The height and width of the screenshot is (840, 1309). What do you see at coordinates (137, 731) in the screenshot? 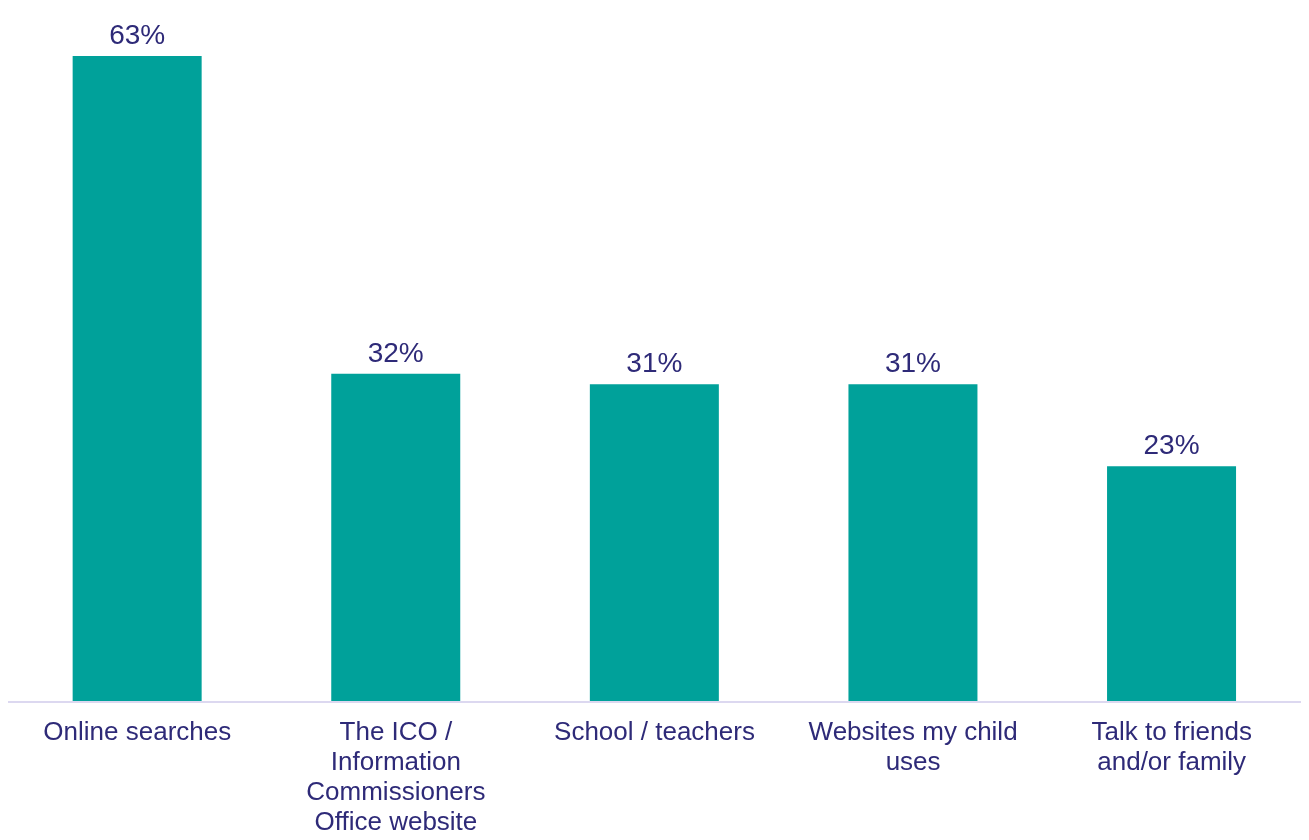
I see `x-tick-label: Online searches` at bounding box center [137, 731].